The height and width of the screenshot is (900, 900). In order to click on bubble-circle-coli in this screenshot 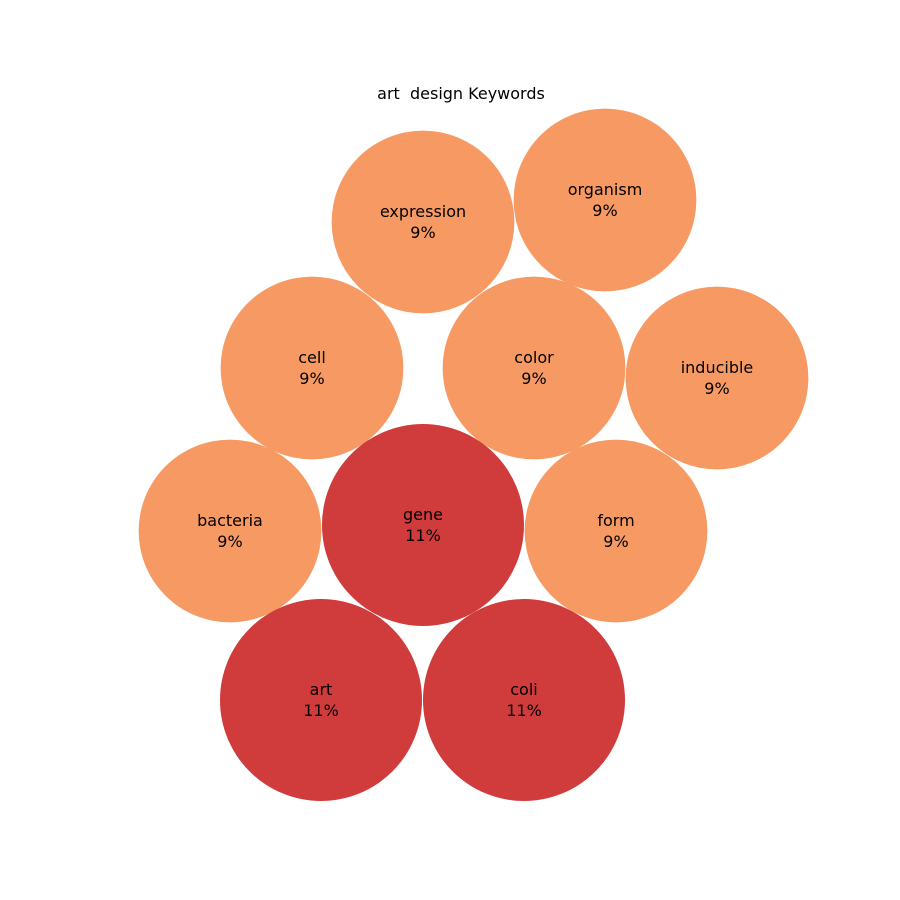, I will do `click(524, 700)`.